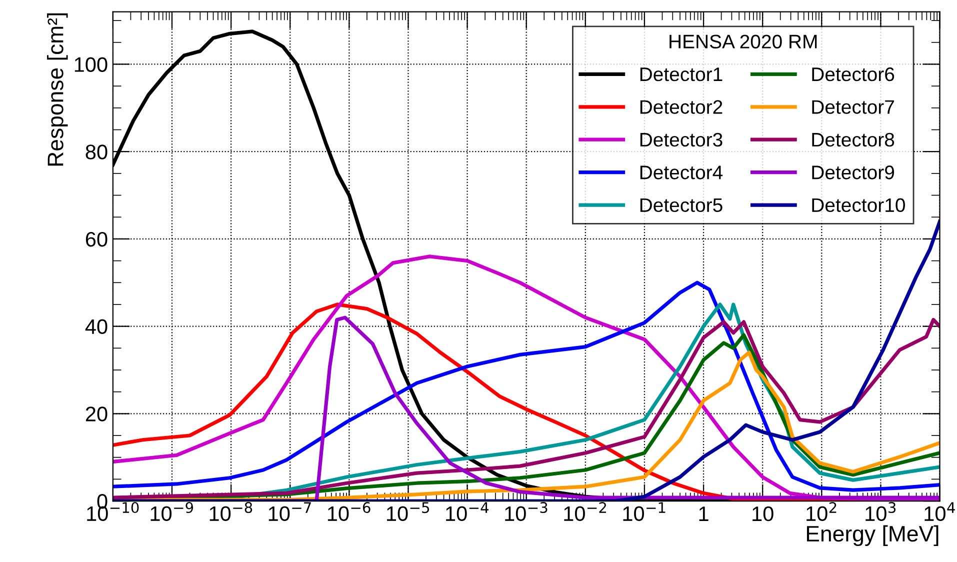  I want to click on legend-label: Detector5, so click(681, 205).